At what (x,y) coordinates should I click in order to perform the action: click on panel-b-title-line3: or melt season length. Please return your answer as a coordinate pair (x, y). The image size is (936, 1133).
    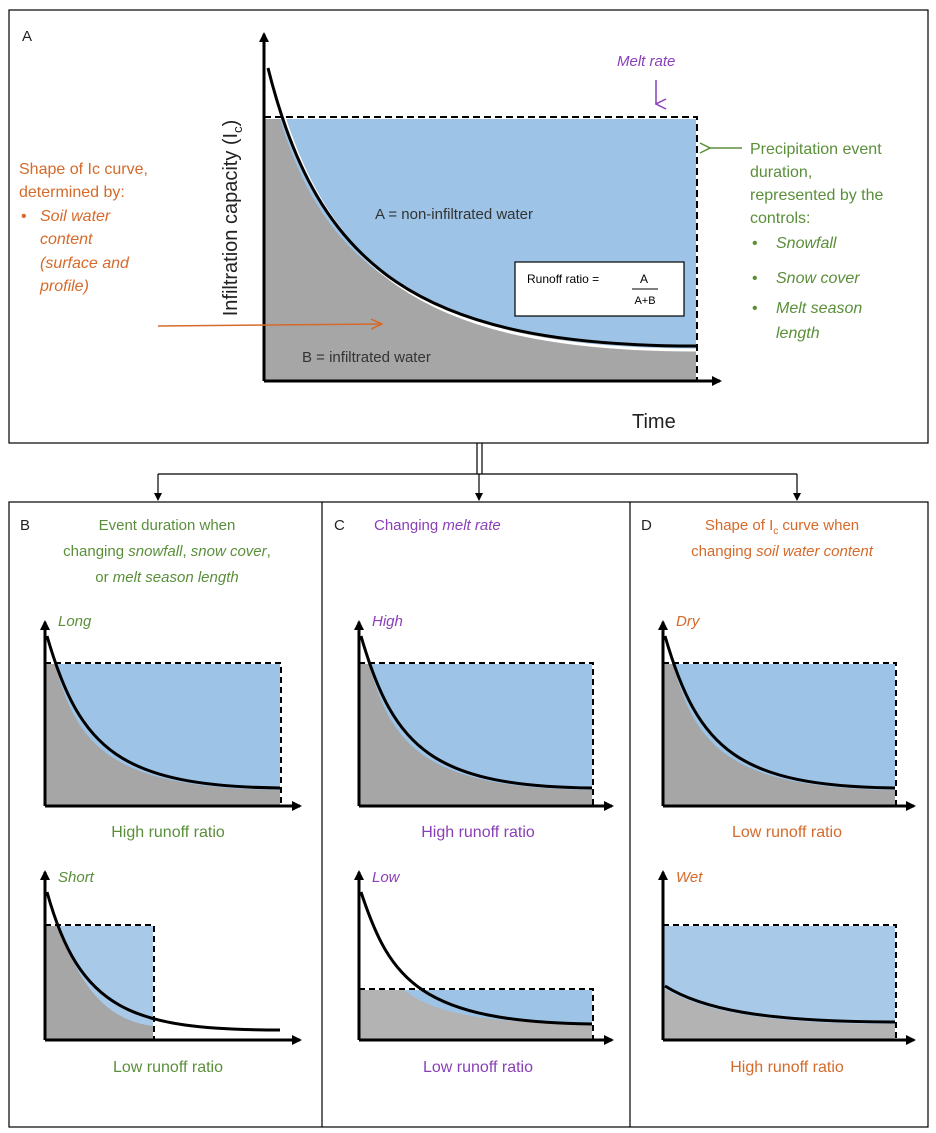
    Looking at the image, I should click on (166, 577).